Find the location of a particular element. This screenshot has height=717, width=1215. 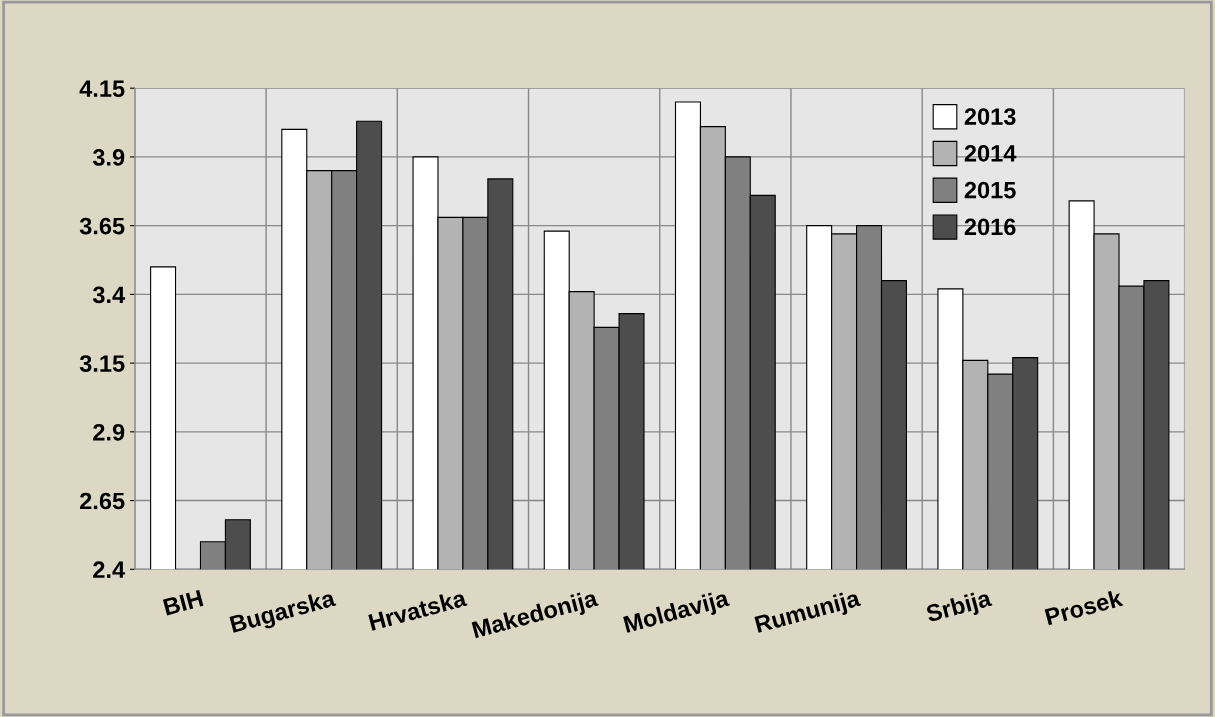

x-tick-label: Bugarska is located at coordinates (283, 613).